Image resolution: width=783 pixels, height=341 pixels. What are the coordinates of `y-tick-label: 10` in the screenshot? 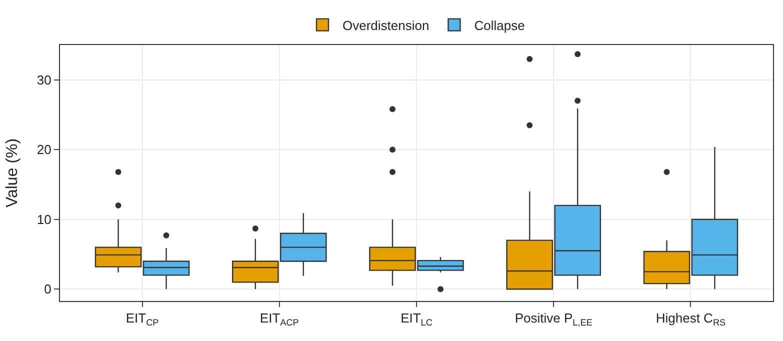 It's located at (44, 219).